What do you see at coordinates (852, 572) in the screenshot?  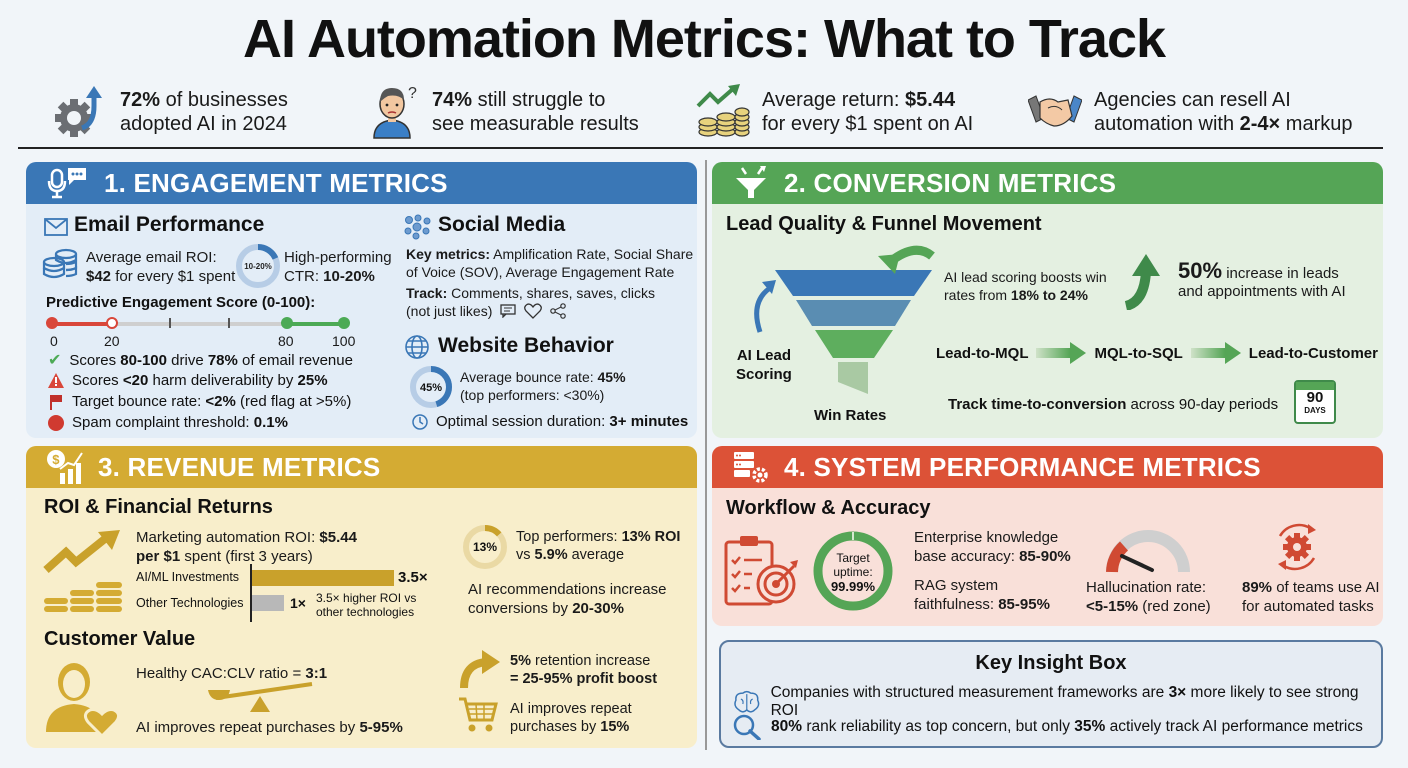 I see `svg-text: uptime:` at bounding box center [852, 572].